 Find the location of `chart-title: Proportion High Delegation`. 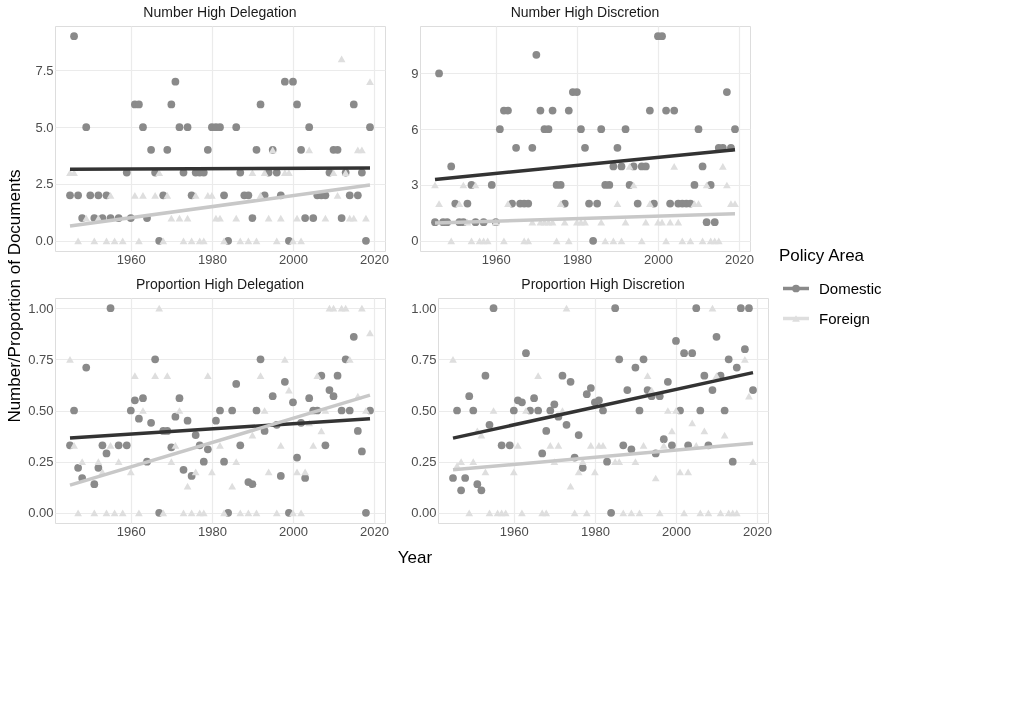

chart-title: Proportion High Delegation is located at coordinates (220, 284).